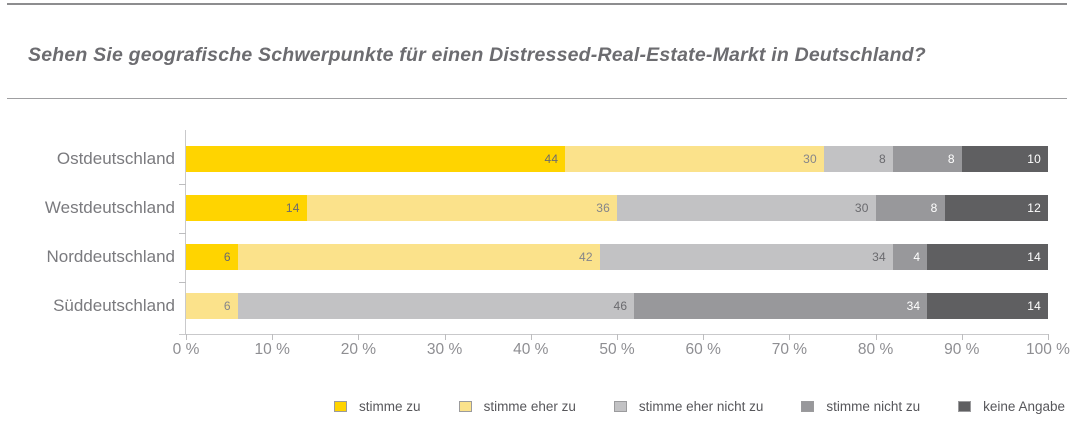  I want to click on segment-value: 10, so click(1034, 159).